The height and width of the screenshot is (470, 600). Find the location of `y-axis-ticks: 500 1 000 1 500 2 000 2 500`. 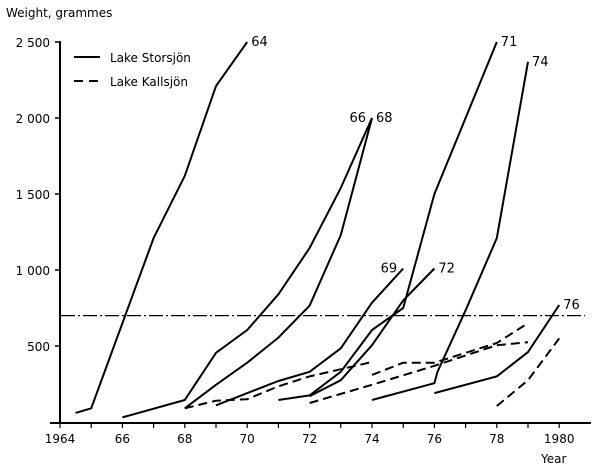

y-axis-ticks: 500 1 000 1 500 2 000 2 500 is located at coordinates (38, 195).